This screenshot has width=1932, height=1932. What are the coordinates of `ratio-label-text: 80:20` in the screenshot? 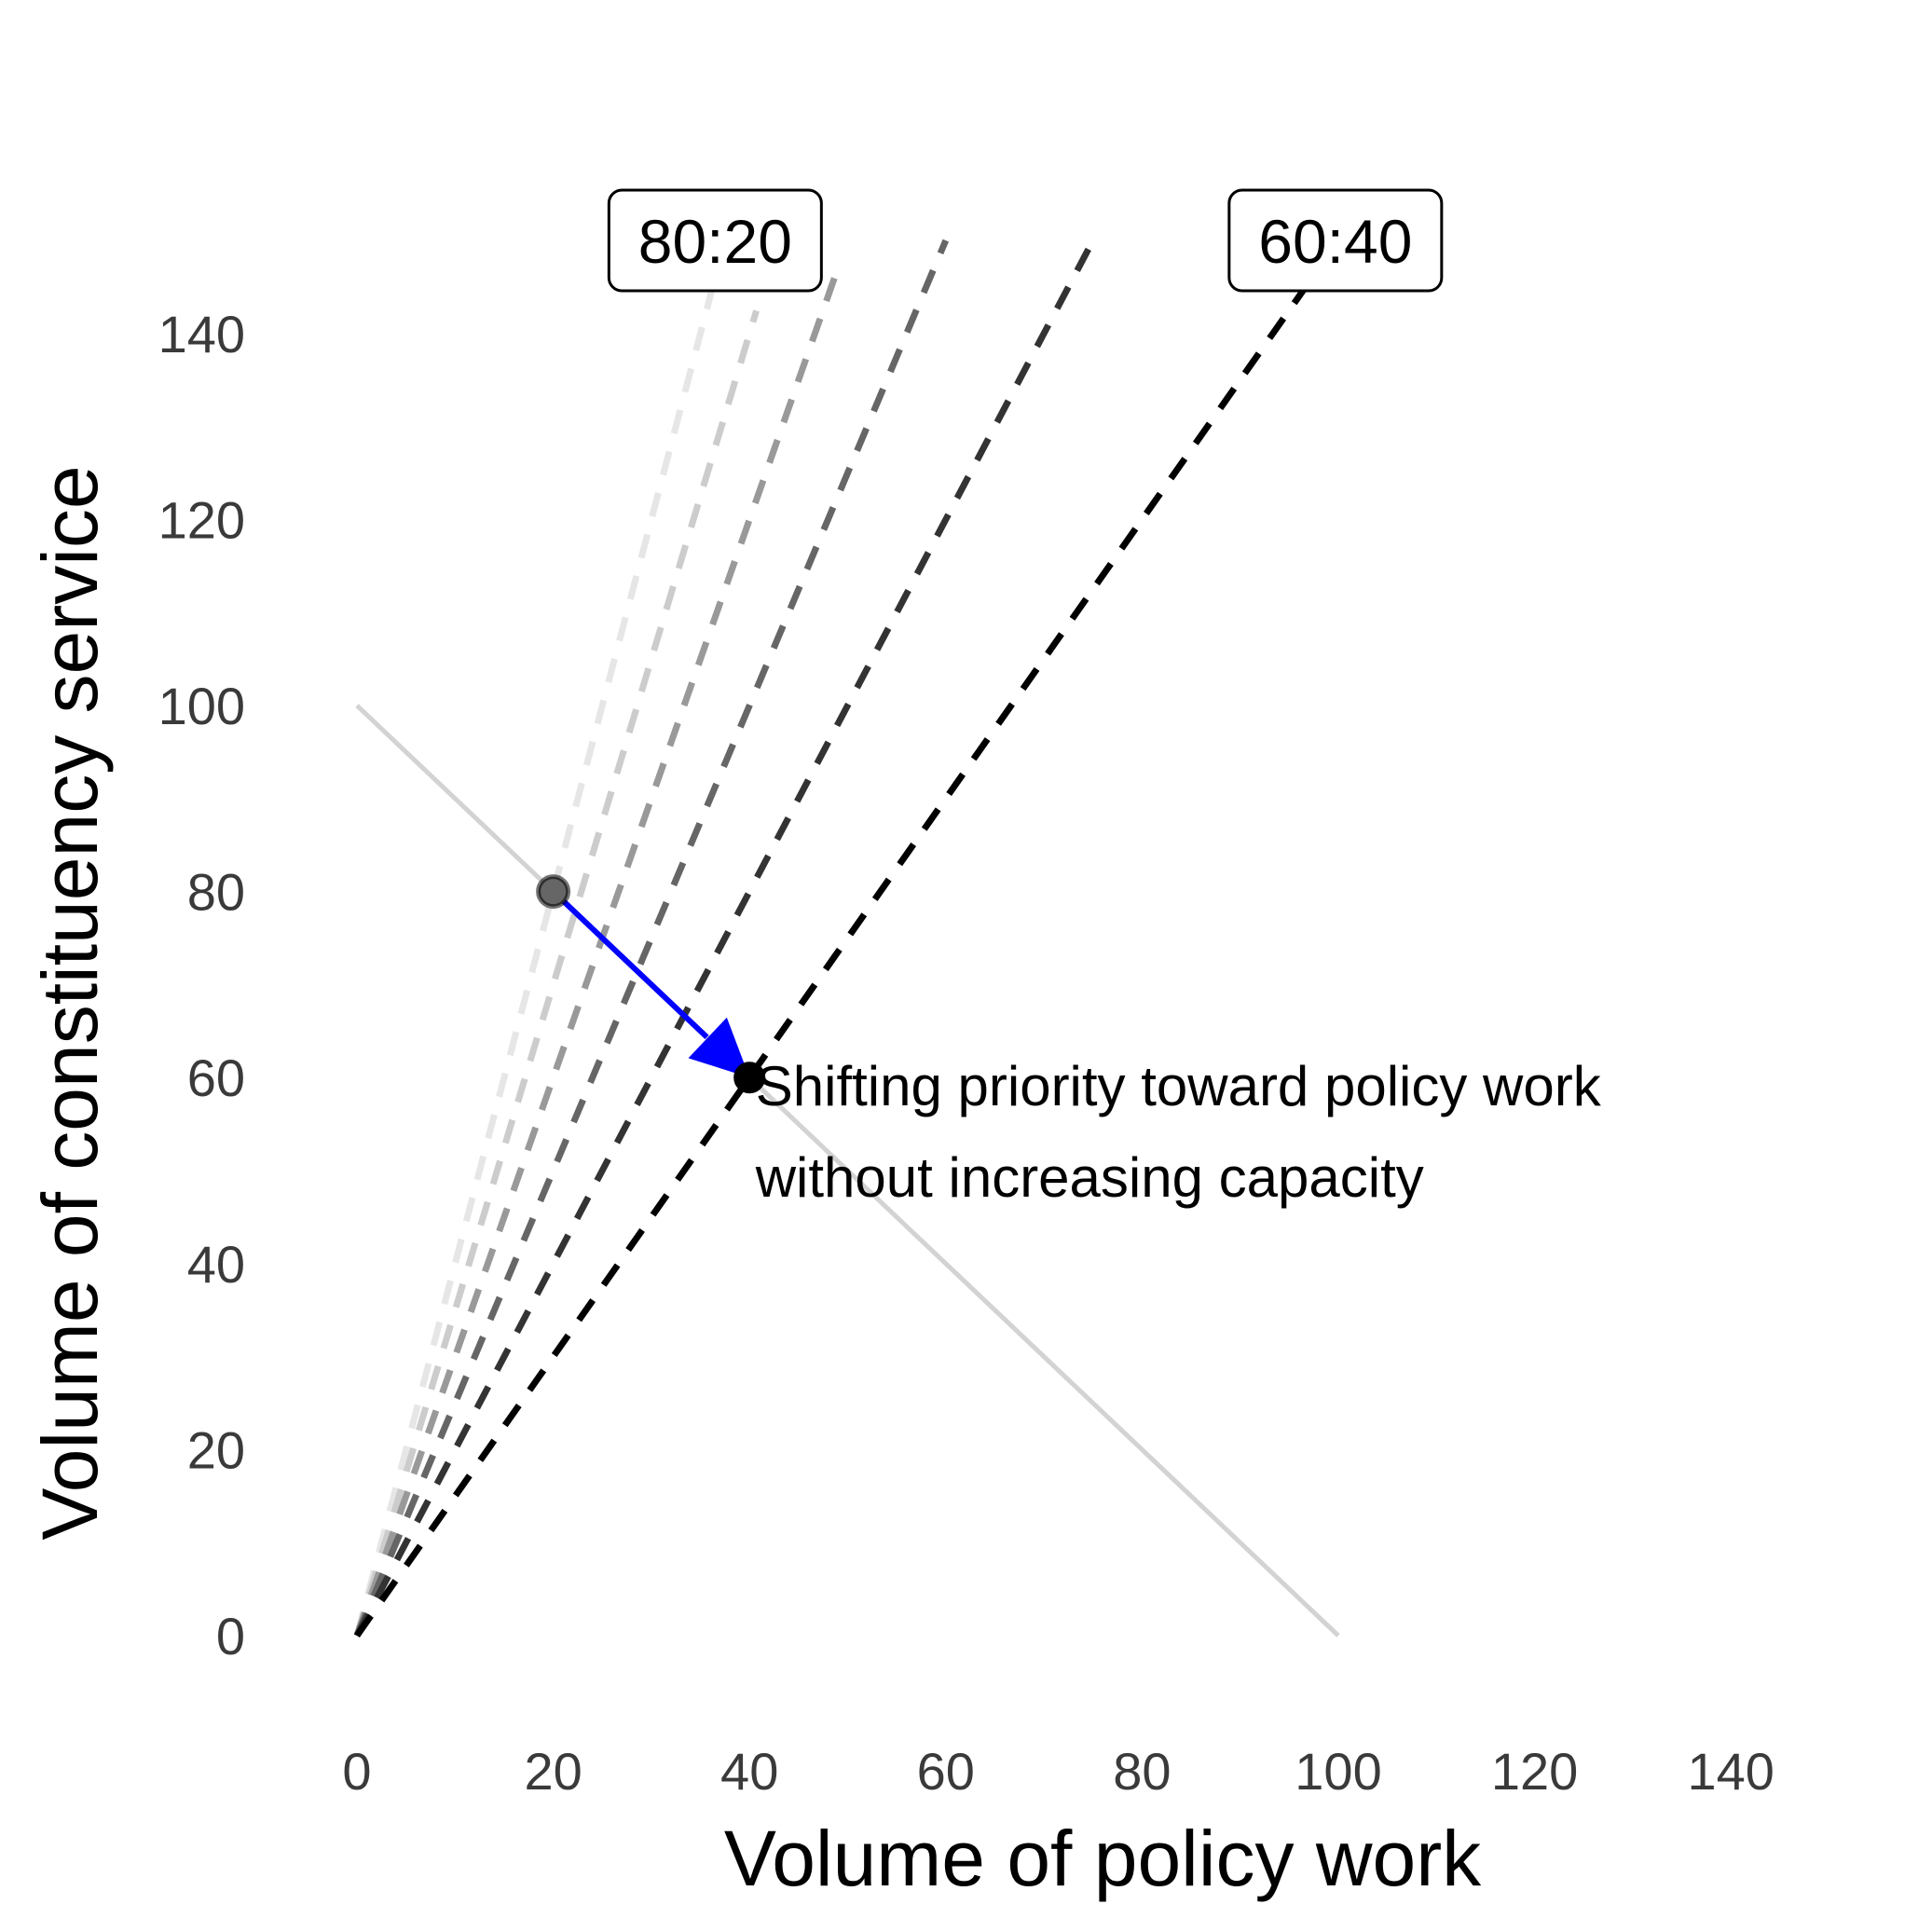 It's located at (715, 241).